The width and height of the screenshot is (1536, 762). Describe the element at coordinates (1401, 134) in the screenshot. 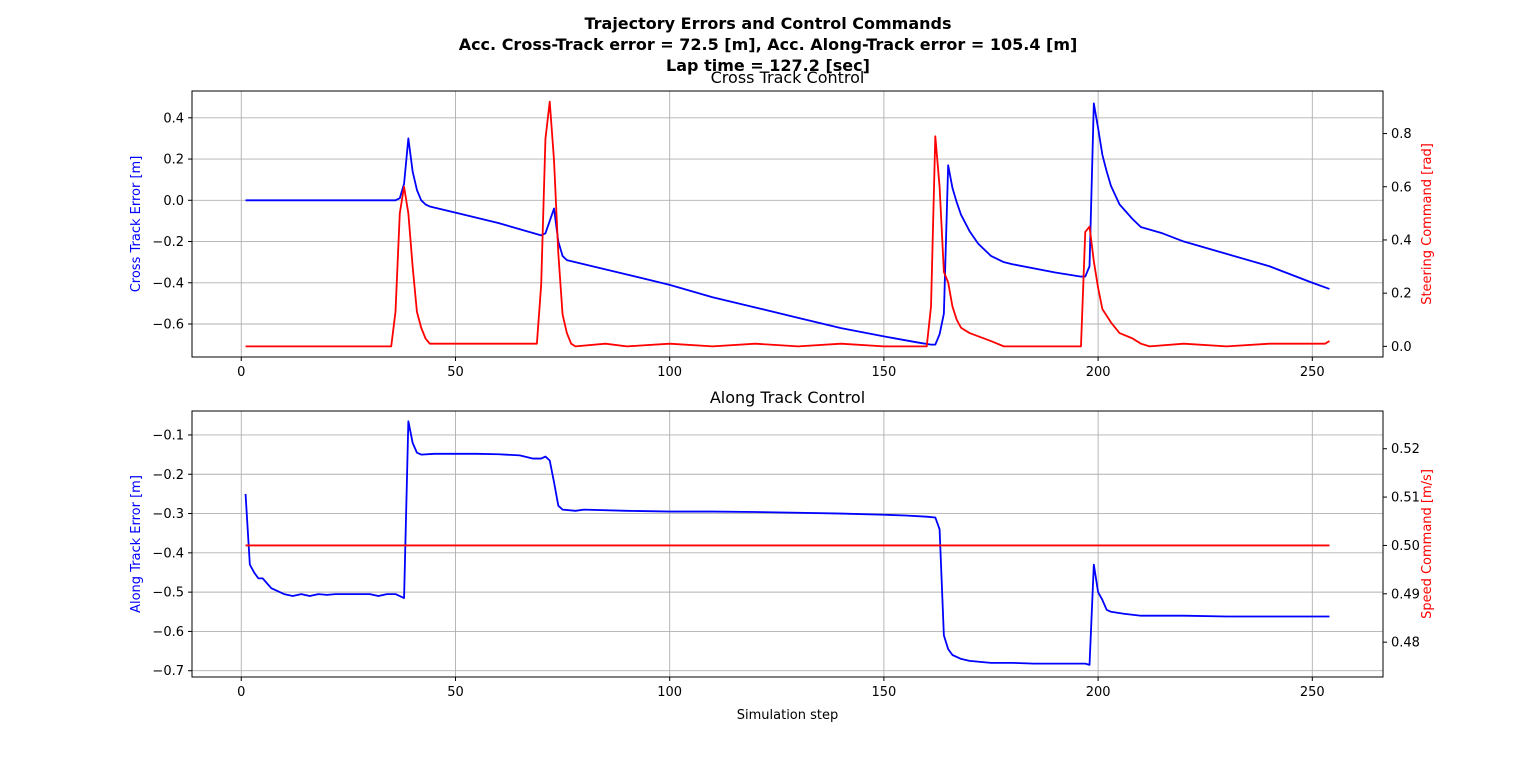

I see `cross-track-right-tick-label: 0.8` at that location.